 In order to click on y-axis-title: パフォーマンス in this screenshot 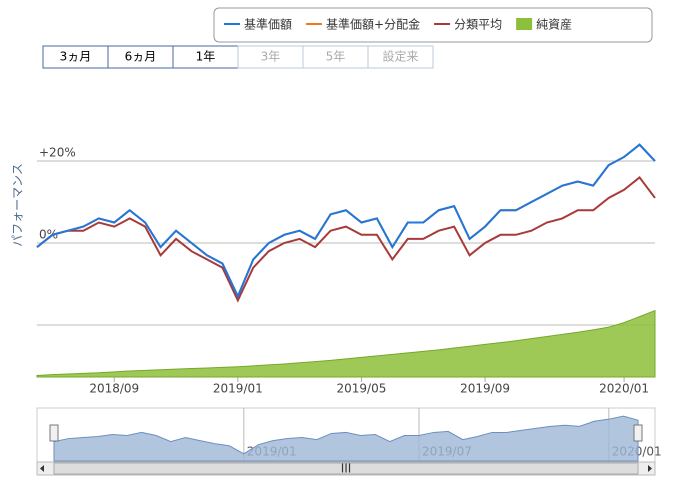, I will do `click(18, 205)`.